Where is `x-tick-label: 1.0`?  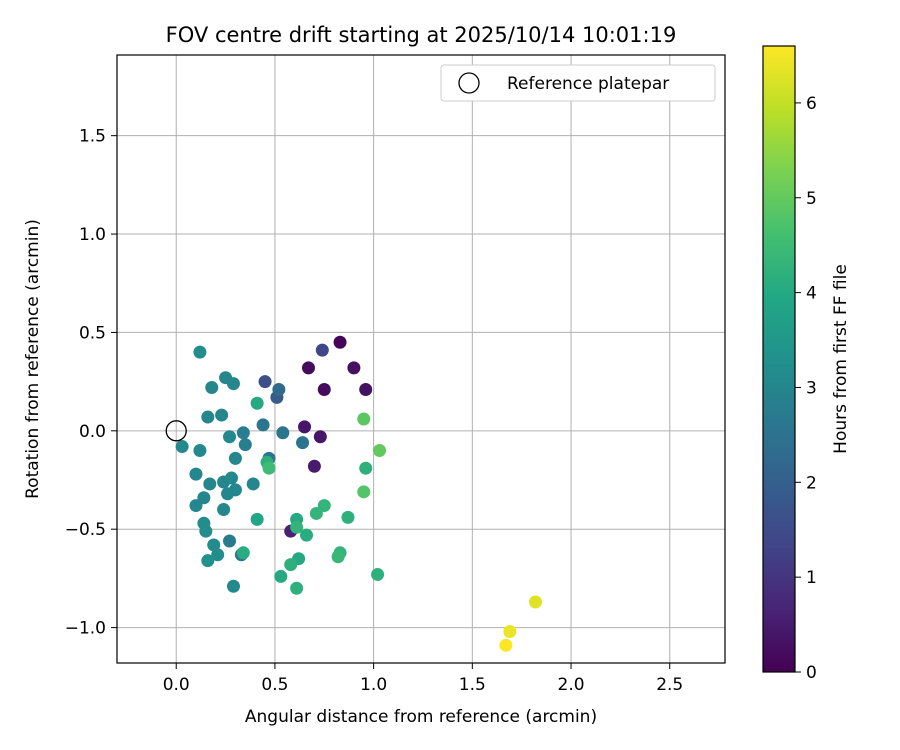
x-tick-label: 1.0 is located at coordinates (373, 685).